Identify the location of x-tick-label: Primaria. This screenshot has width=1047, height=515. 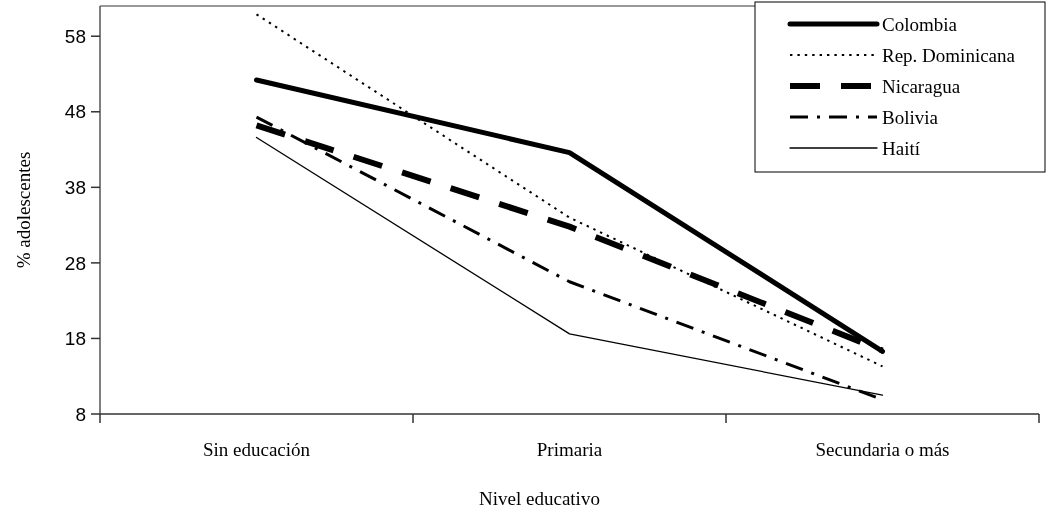
(569, 449).